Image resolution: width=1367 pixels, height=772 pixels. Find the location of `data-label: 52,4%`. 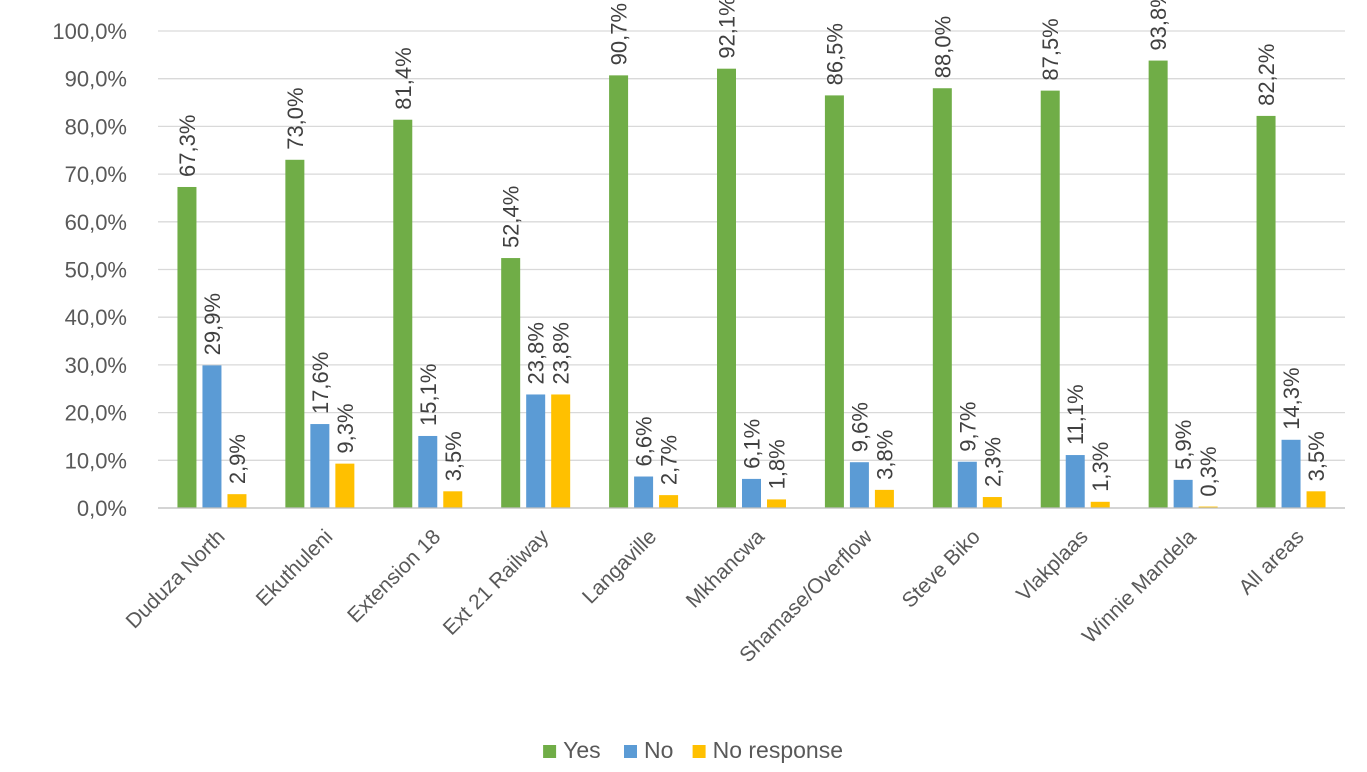

data-label: 52,4% is located at coordinates (511, 217).